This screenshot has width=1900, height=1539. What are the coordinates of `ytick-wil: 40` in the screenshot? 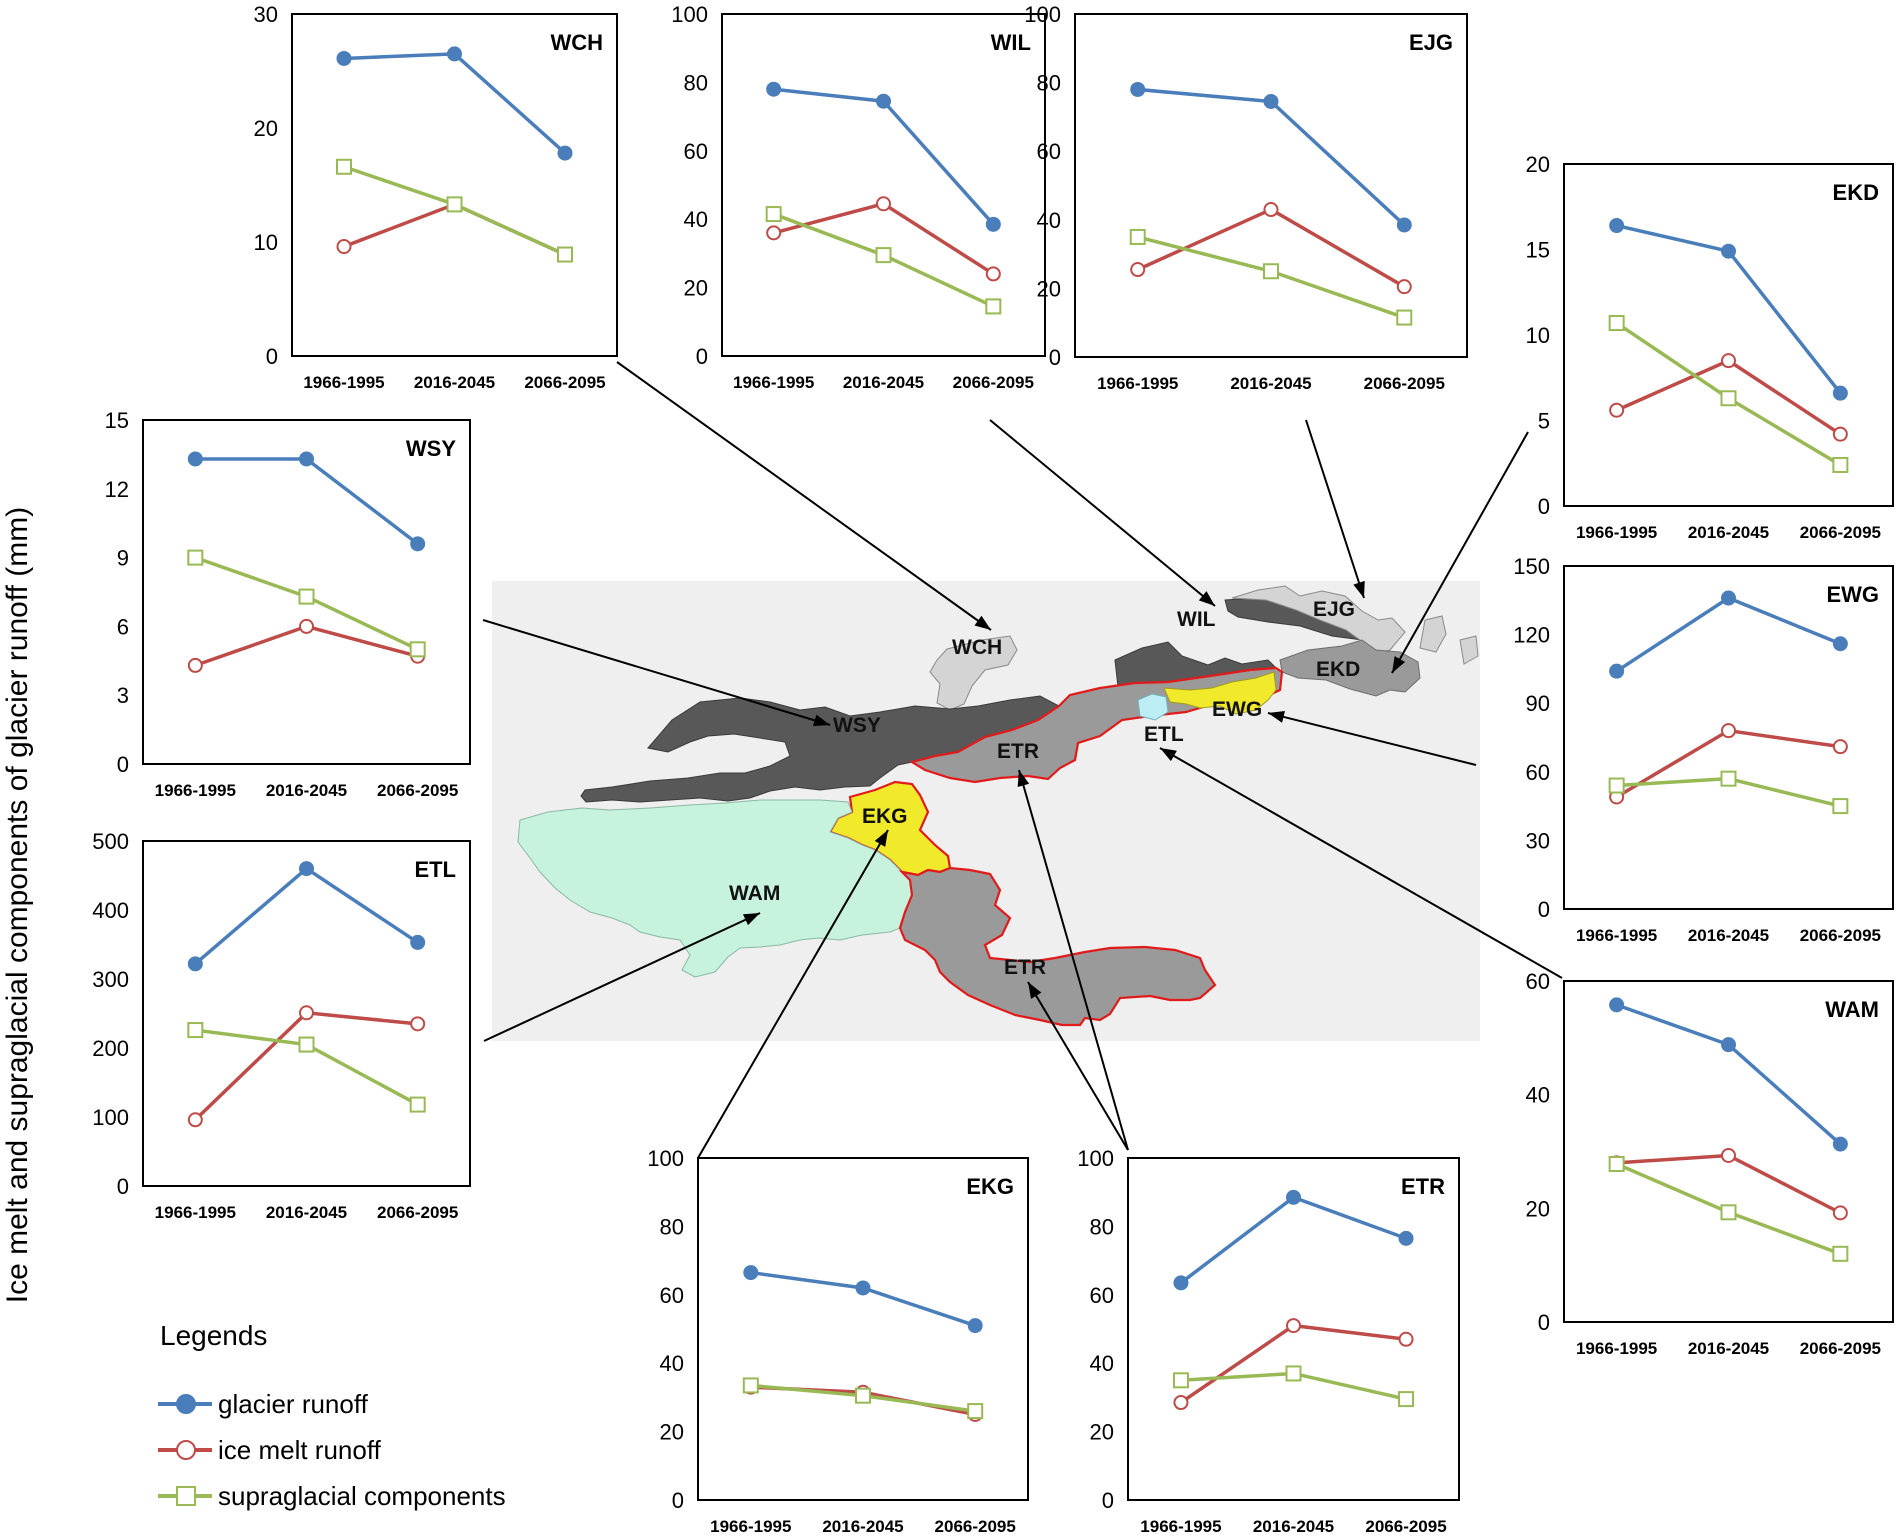 It's located at (696, 219).